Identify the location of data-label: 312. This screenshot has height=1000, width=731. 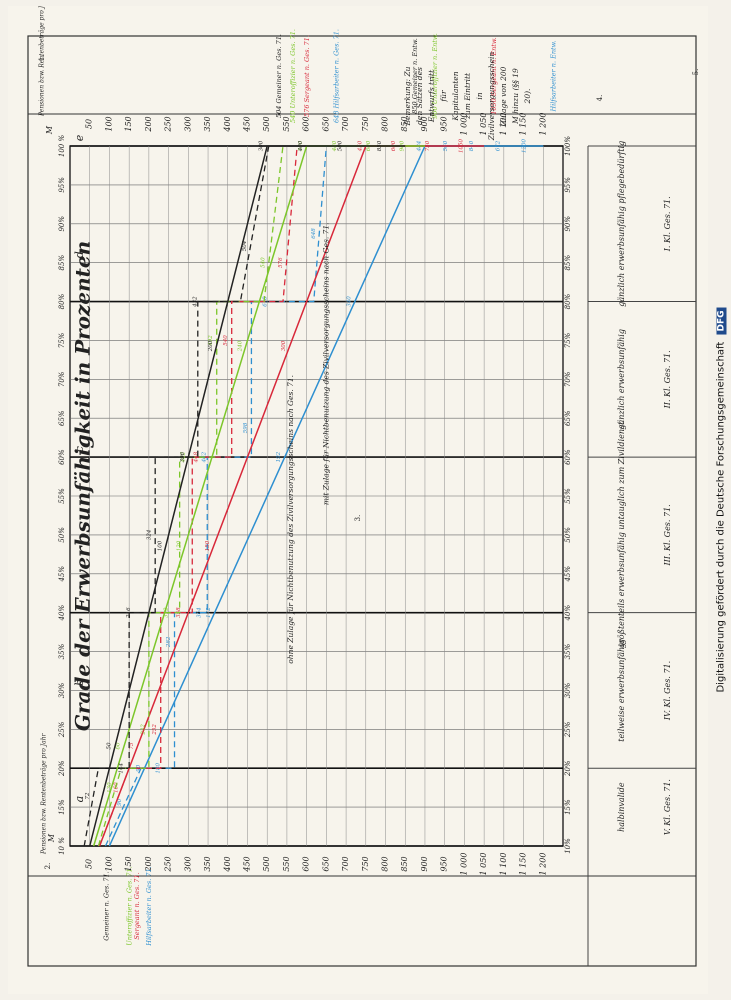
(166, 612).